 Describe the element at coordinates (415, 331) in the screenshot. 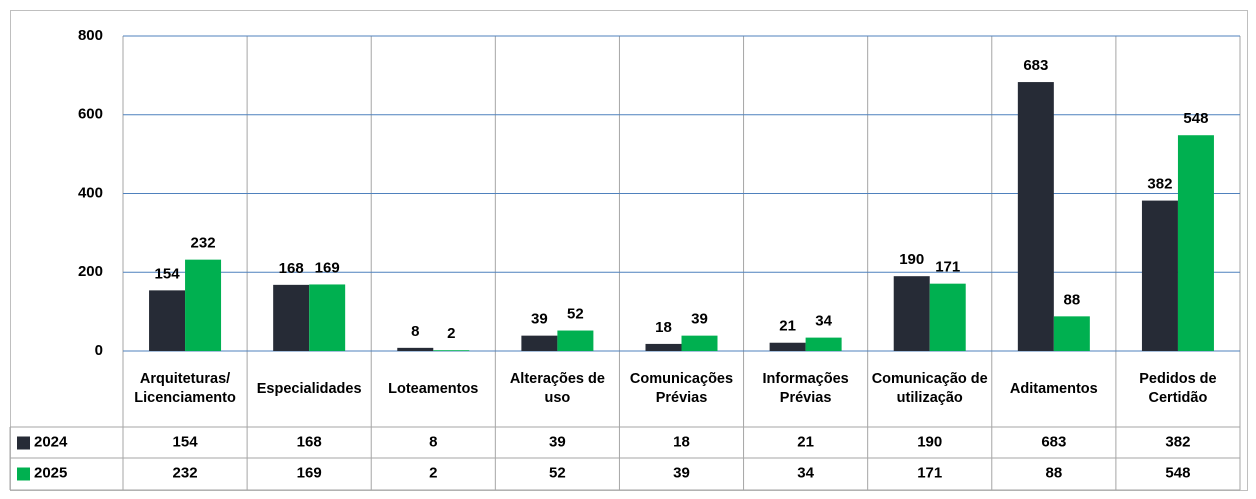

I see `data-label: 8` at that location.